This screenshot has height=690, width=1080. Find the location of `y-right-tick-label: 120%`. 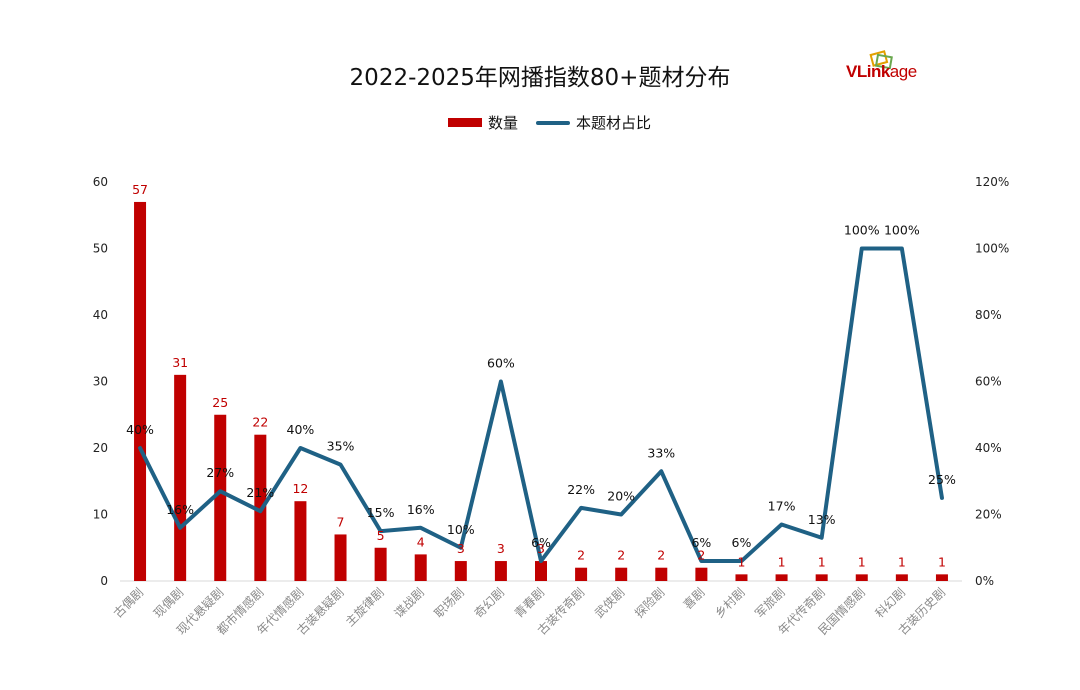

y-right-tick-label: 120% is located at coordinates (992, 182).